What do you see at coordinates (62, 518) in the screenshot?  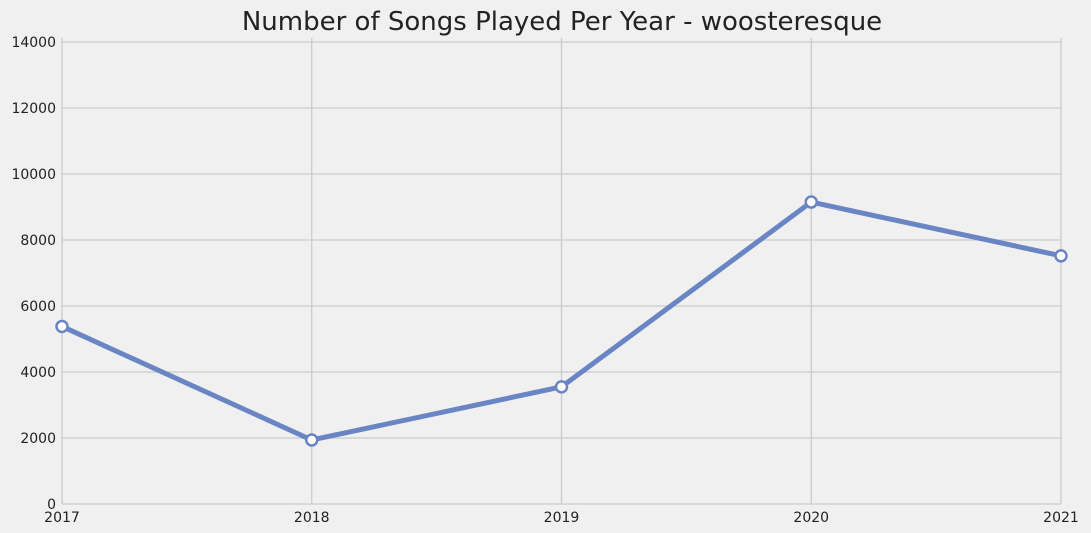 I see `x-tick-label: 2017` at bounding box center [62, 518].